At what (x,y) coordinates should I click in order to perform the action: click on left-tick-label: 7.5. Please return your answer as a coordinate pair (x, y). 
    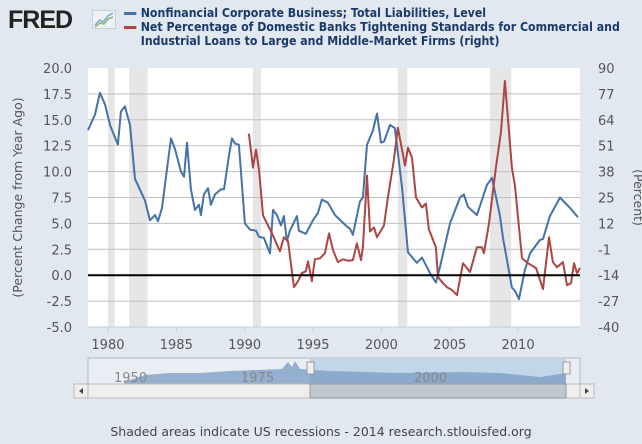
    Looking at the image, I should click on (61, 199).